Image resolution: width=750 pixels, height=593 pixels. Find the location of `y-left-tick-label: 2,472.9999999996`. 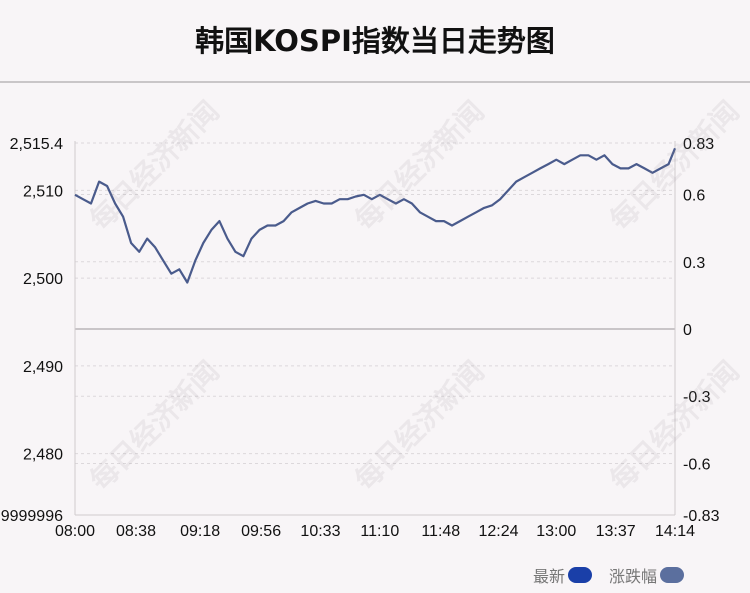

y-left-tick-label: 2,472.9999999996 is located at coordinates (31, 516).